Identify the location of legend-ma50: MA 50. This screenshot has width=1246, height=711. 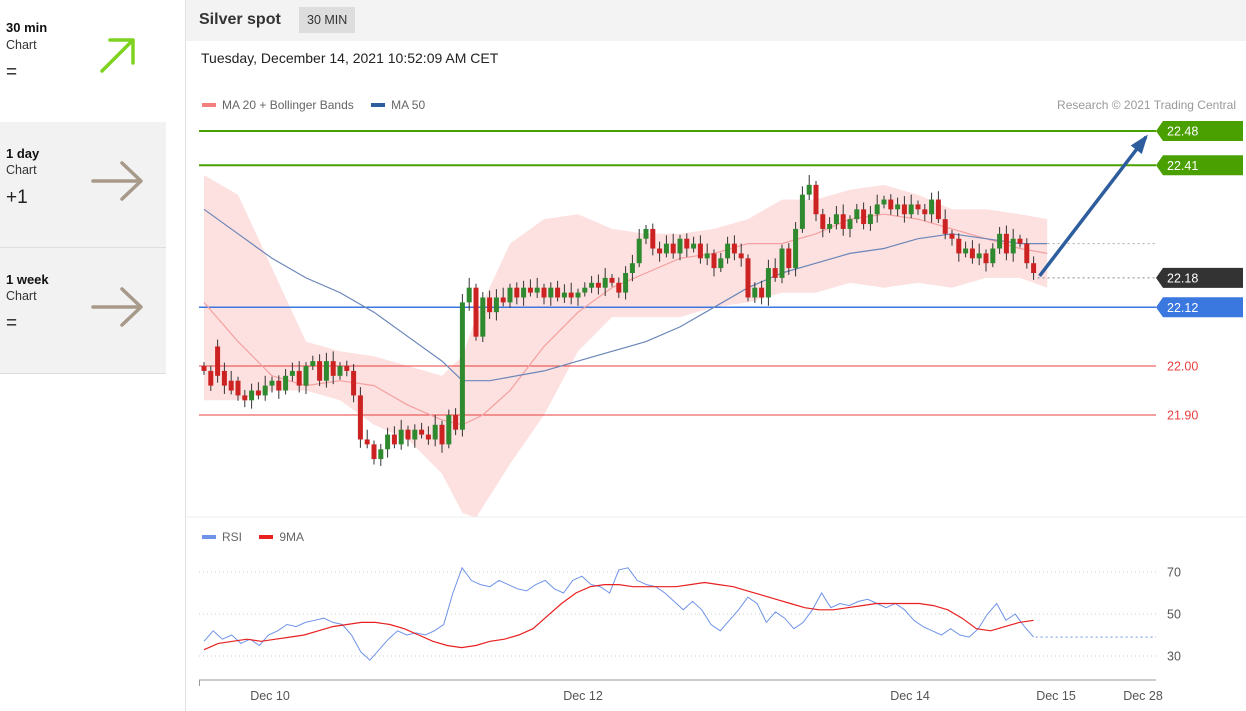
(398, 105).